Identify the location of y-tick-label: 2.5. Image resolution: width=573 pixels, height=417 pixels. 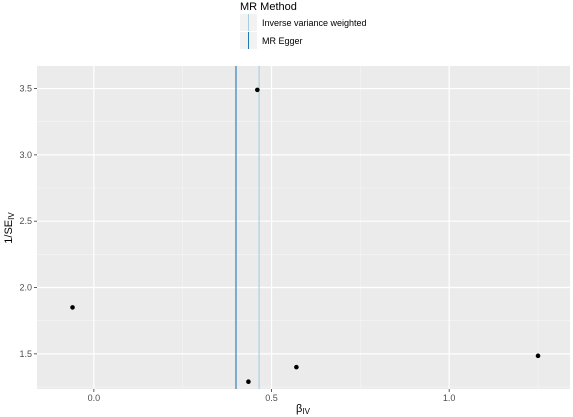
(25, 221).